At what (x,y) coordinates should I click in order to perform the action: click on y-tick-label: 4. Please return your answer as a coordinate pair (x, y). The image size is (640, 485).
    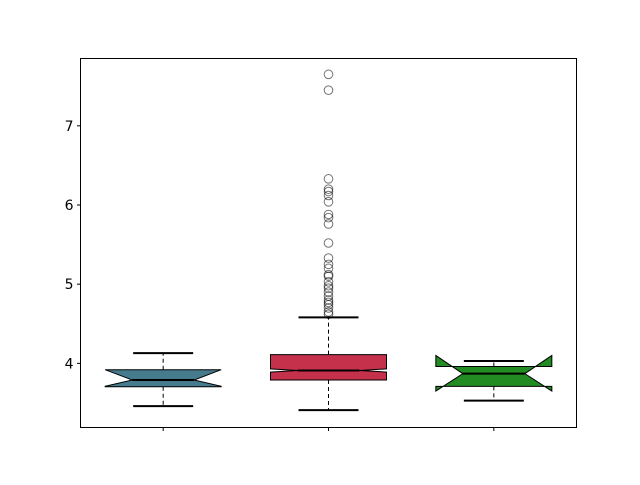
    Looking at the image, I should click on (69, 364).